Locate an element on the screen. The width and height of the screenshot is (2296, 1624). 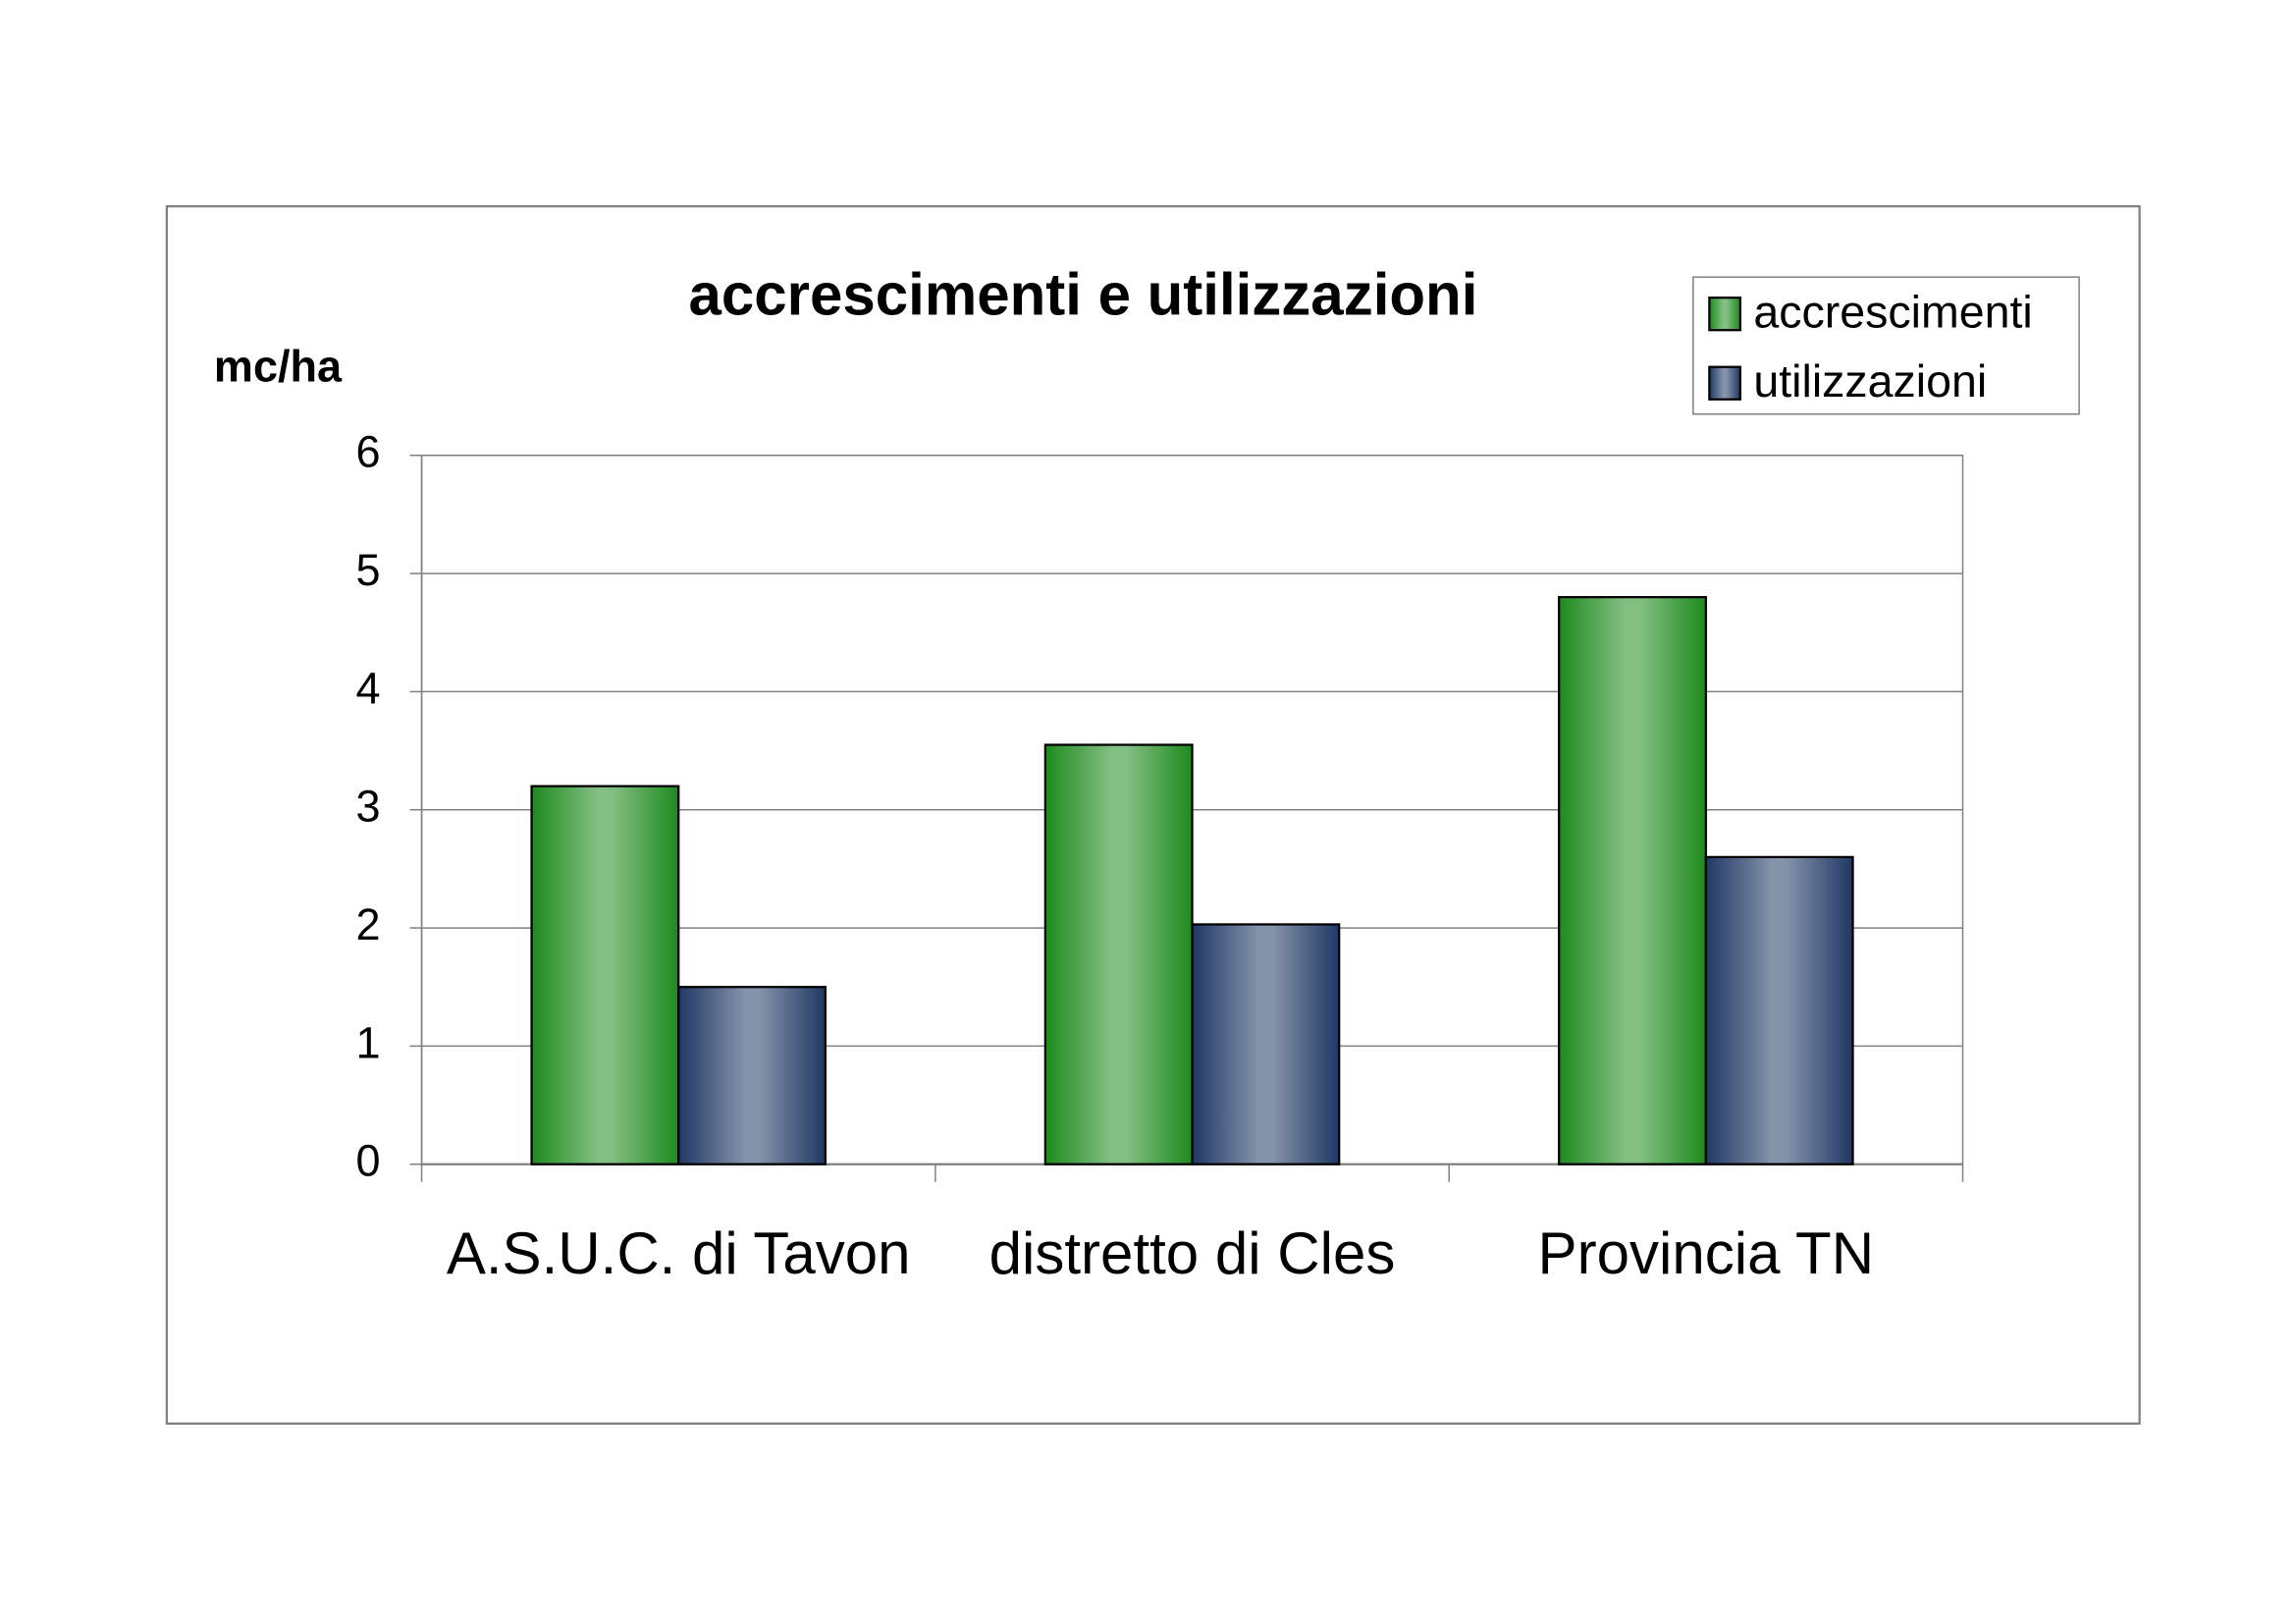
y-tick-label: 5 is located at coordinates (368, 570).